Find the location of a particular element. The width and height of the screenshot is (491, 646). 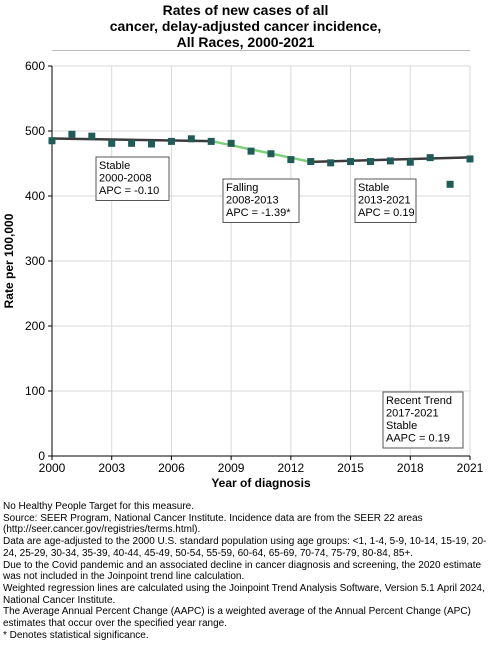

trend-annotation-3-text: 2013-2021 is located at coordinates (384, 201).